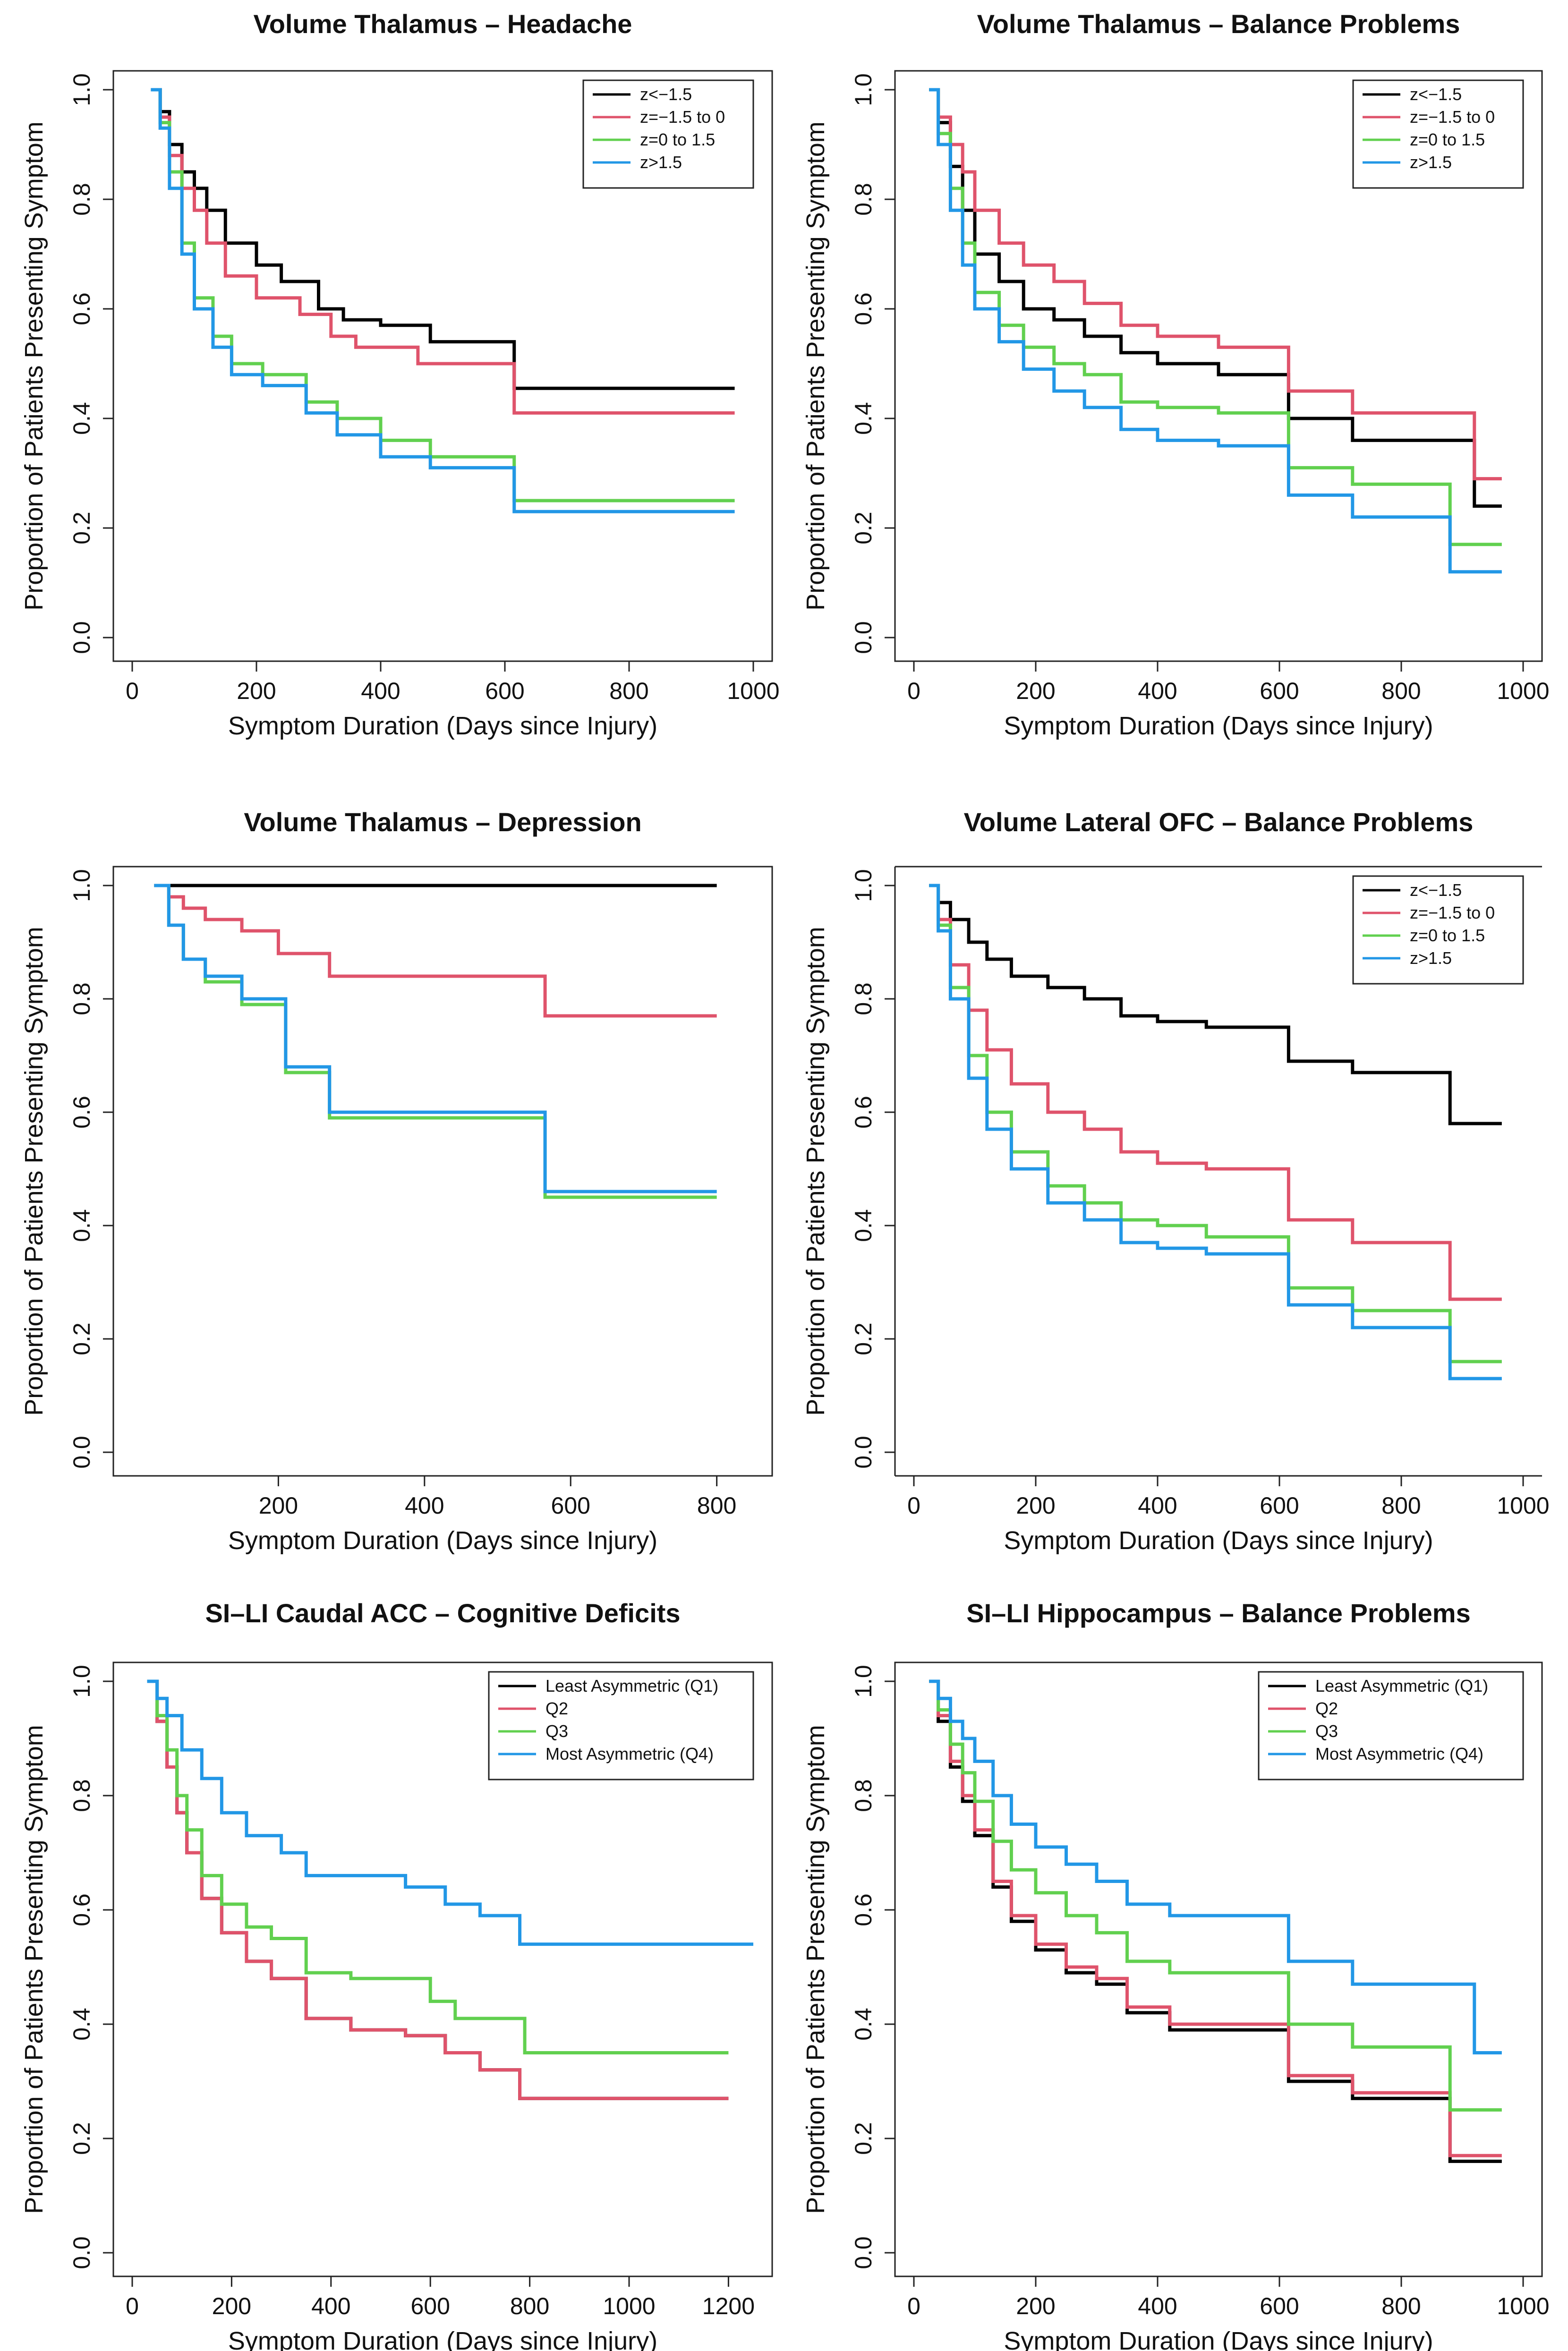  I want to click on y-tick-label: 0.8, so click(863, 998).